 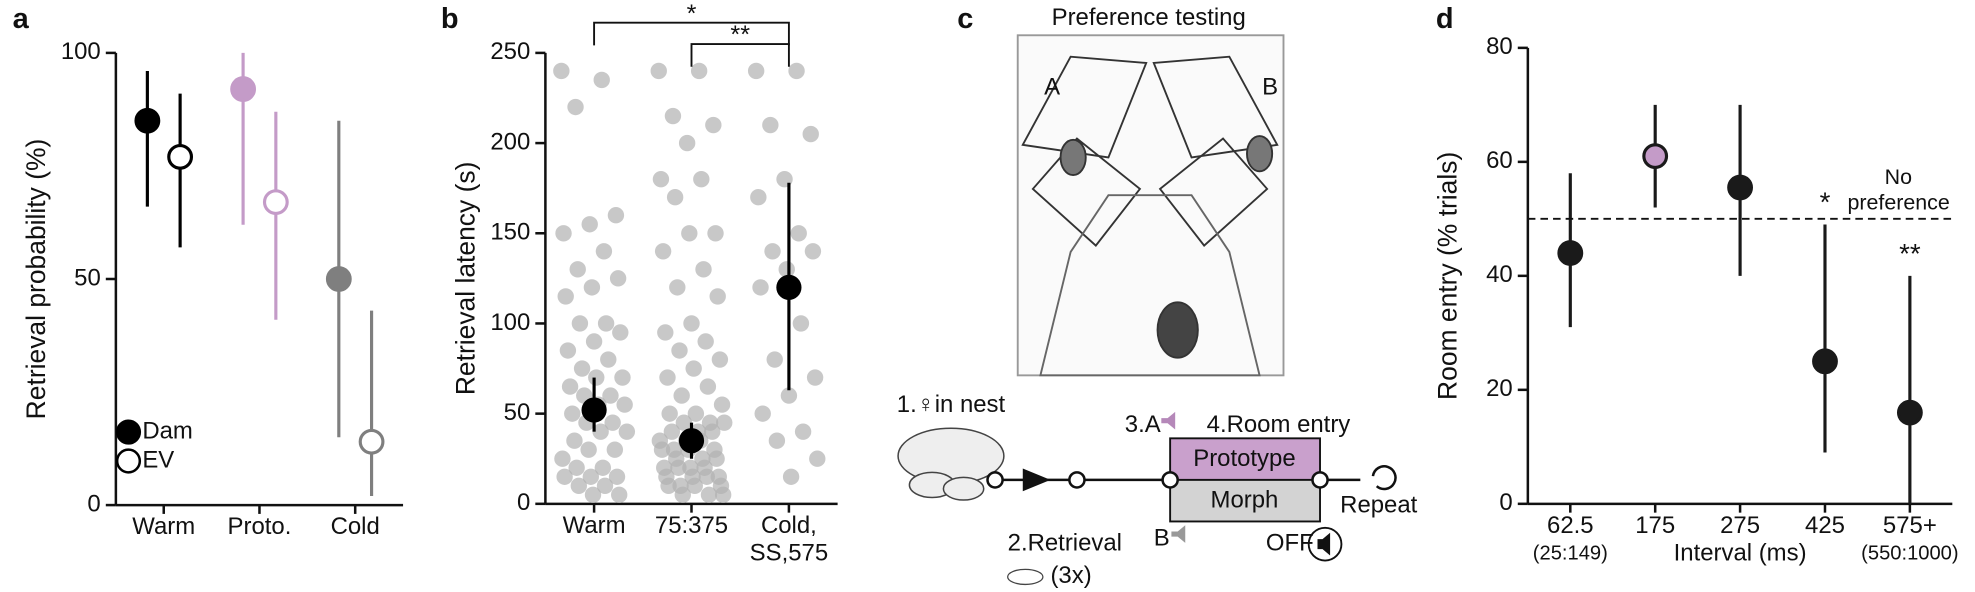 What do you see at coordinates (1162, 537) in the screenshot?
I see `step-label: B` at bounding box center [1162, 537].